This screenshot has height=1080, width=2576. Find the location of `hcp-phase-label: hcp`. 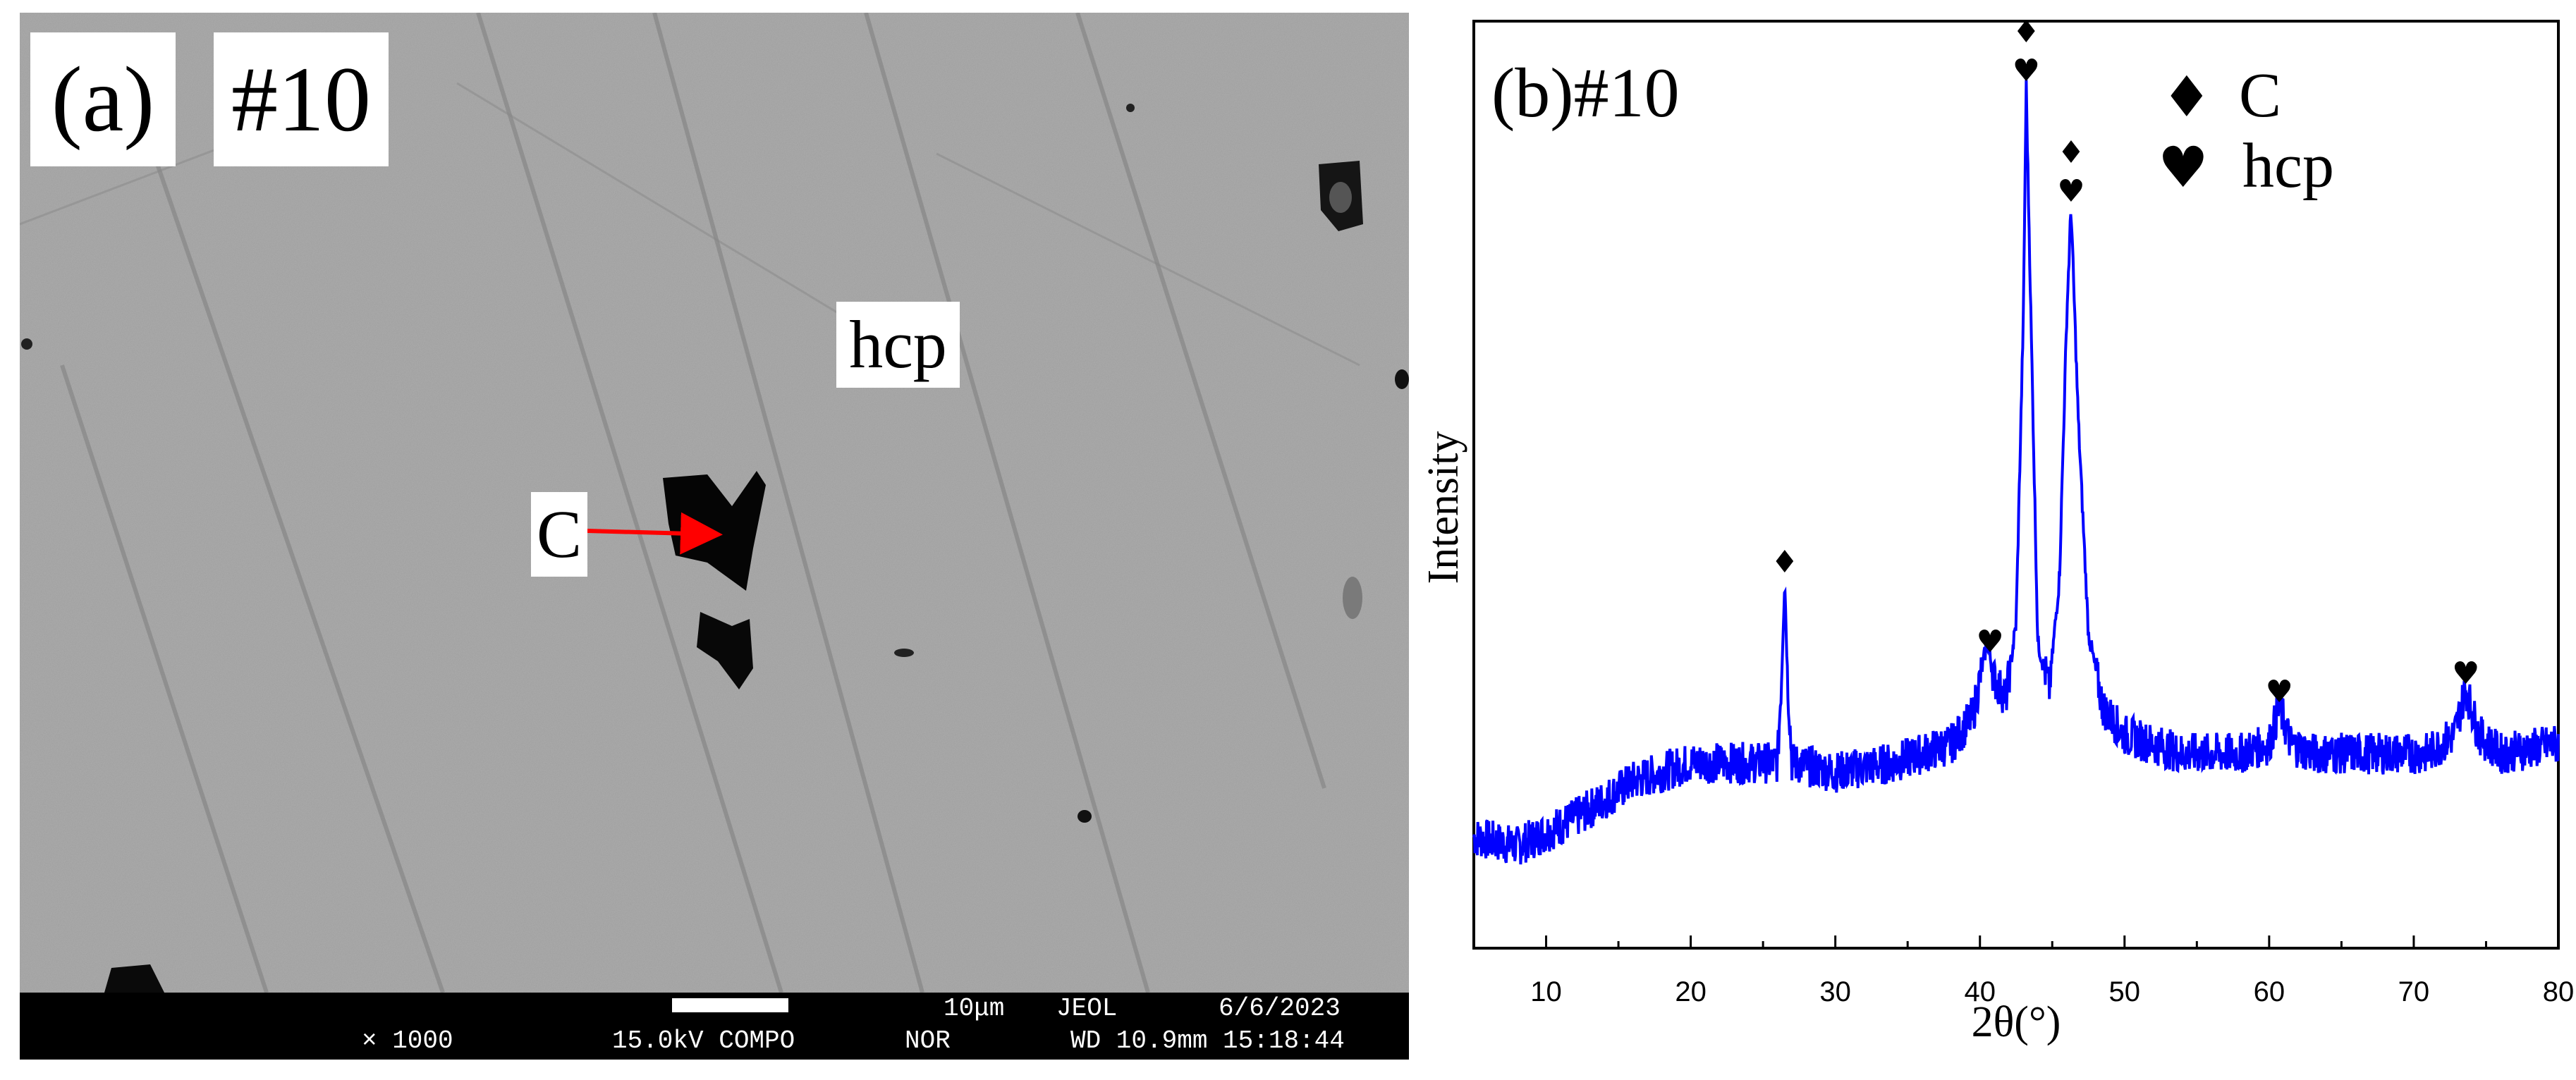

hcp-phase-label: hcp is located at coordinates (898, 345).